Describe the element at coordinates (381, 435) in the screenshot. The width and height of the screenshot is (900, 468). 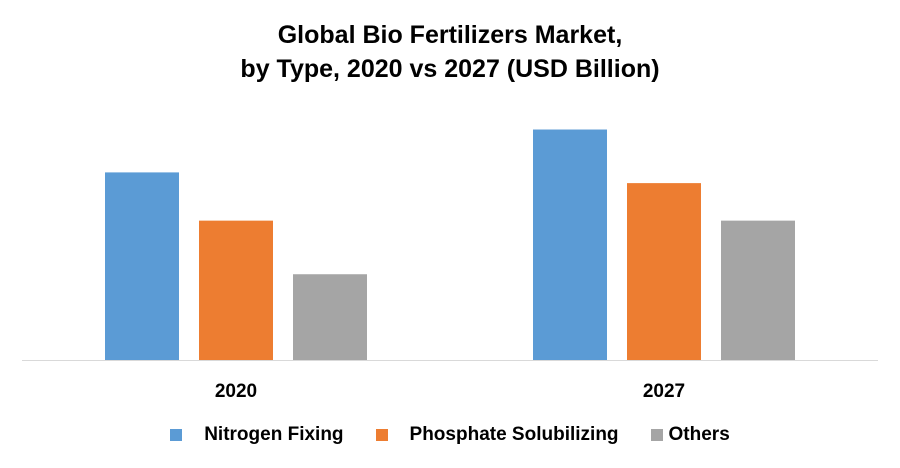
I see `legend-swatch-phosphate-solubilizing` at that location.